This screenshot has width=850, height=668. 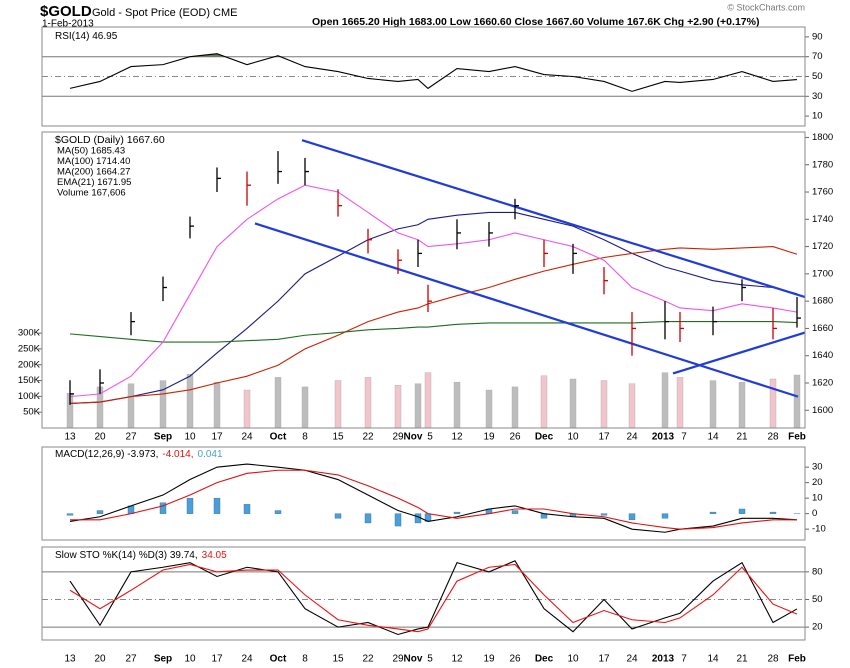 What do you see at coordinates (141, 555) in the screenshot?
I see `legend: Slow STO %K(14) %D(3) 39.74, 34.05` at bounding box center [141, 555].